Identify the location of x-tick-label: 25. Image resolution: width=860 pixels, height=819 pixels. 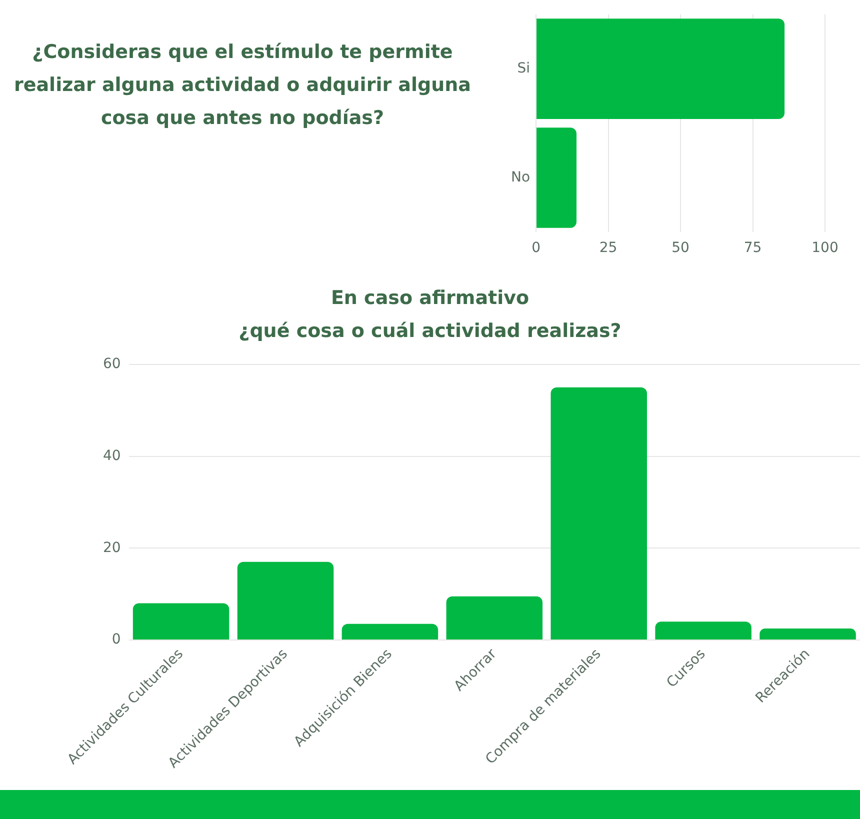
(608, 248).